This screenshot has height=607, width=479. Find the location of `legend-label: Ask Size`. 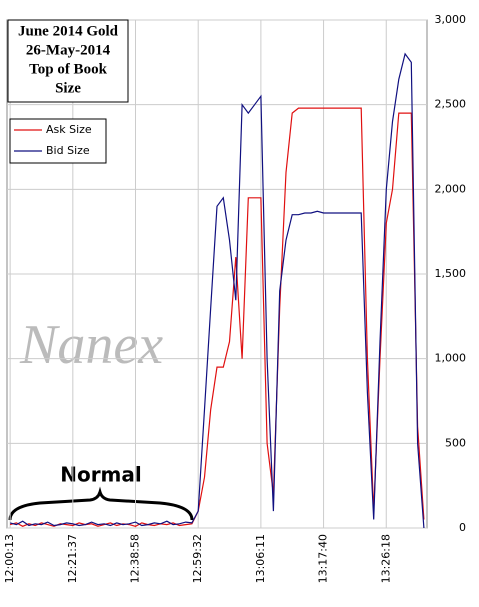

legend-label: Ask Size is located at coordinates (69, 129).